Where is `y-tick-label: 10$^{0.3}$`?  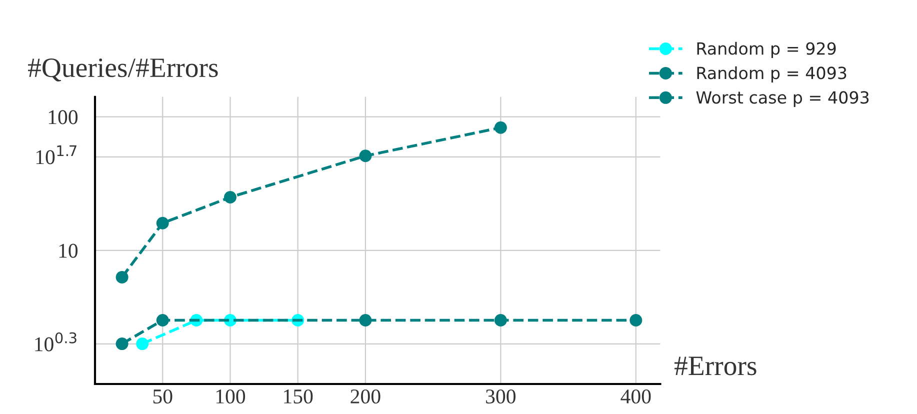 y-tick-label: 10$^{0.3}$ is located at coordinates (55, 342).